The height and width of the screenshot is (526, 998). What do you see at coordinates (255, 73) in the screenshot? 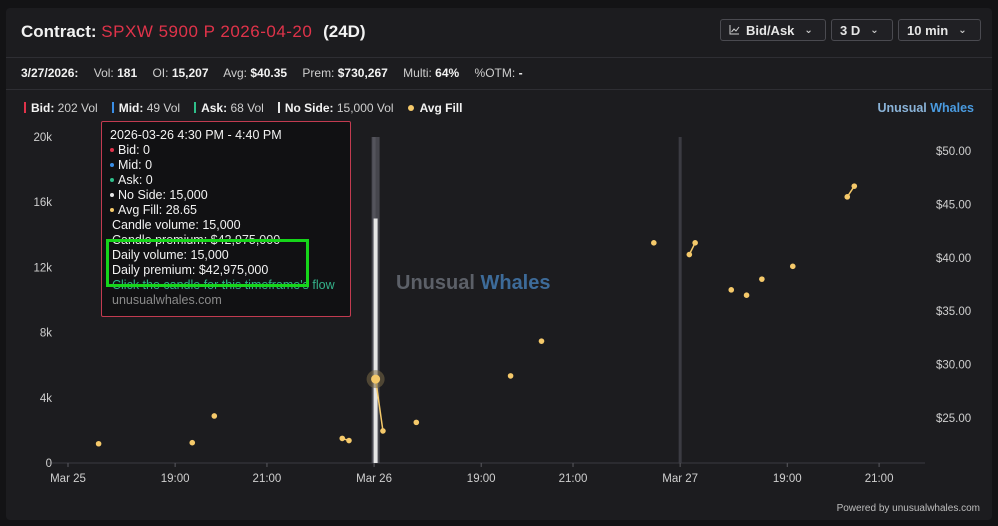
I see `stat-avg: Avg: $40.35` at bounding box center [255, 73].